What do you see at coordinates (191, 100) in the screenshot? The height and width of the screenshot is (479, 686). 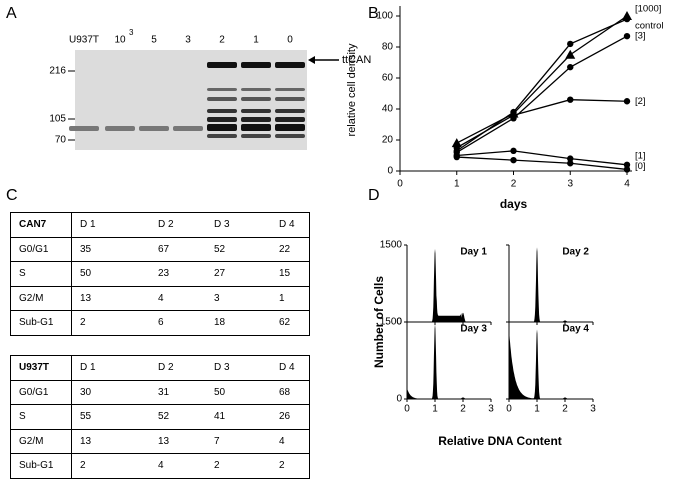 I see `blot-background` at bounding box center [191, 100].